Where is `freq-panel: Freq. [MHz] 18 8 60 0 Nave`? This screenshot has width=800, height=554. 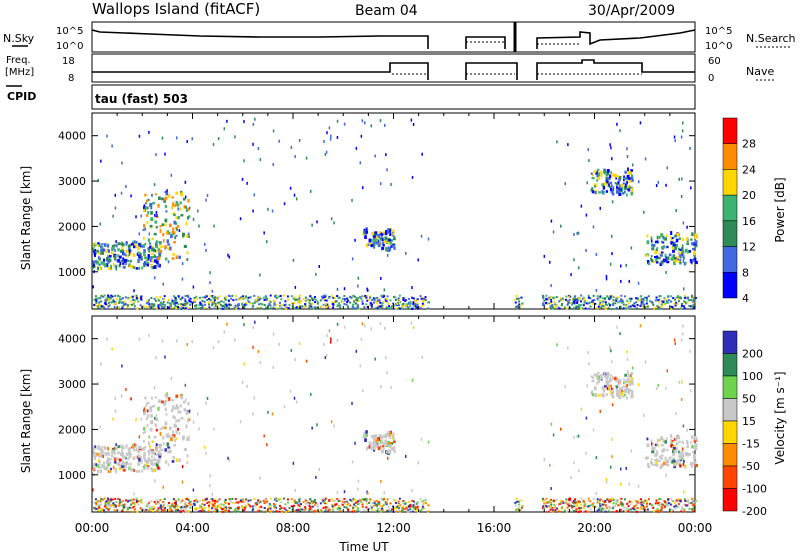 freq-panel: Freq. [MHz] 18 8 60 0 Nave is located at coordinates (390, 68).